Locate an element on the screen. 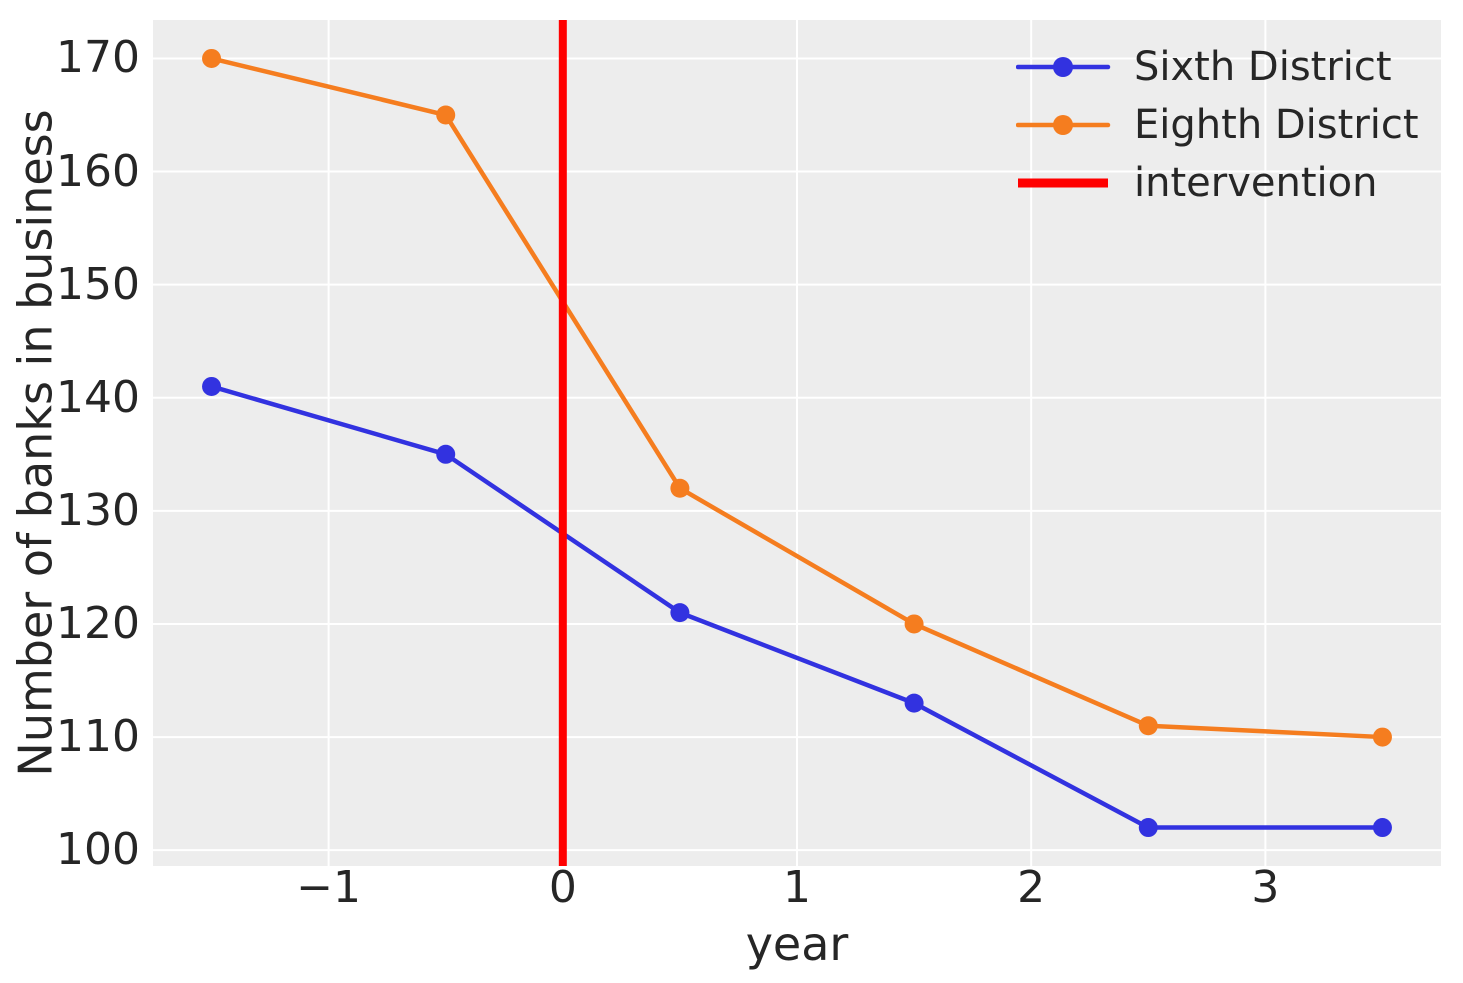  y-axis-label: Number of banks in business is located at coordinates (35, 443).